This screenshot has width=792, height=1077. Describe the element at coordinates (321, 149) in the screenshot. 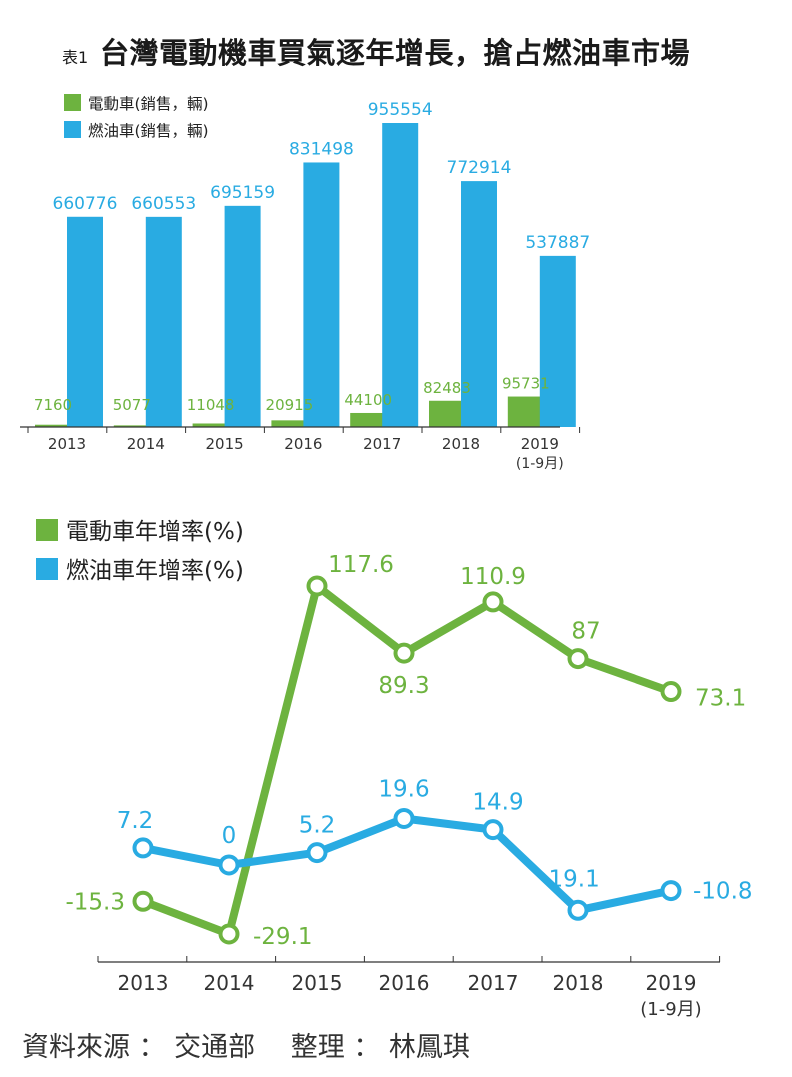

I see `bar-fuel-value-label: 831498` at that location.